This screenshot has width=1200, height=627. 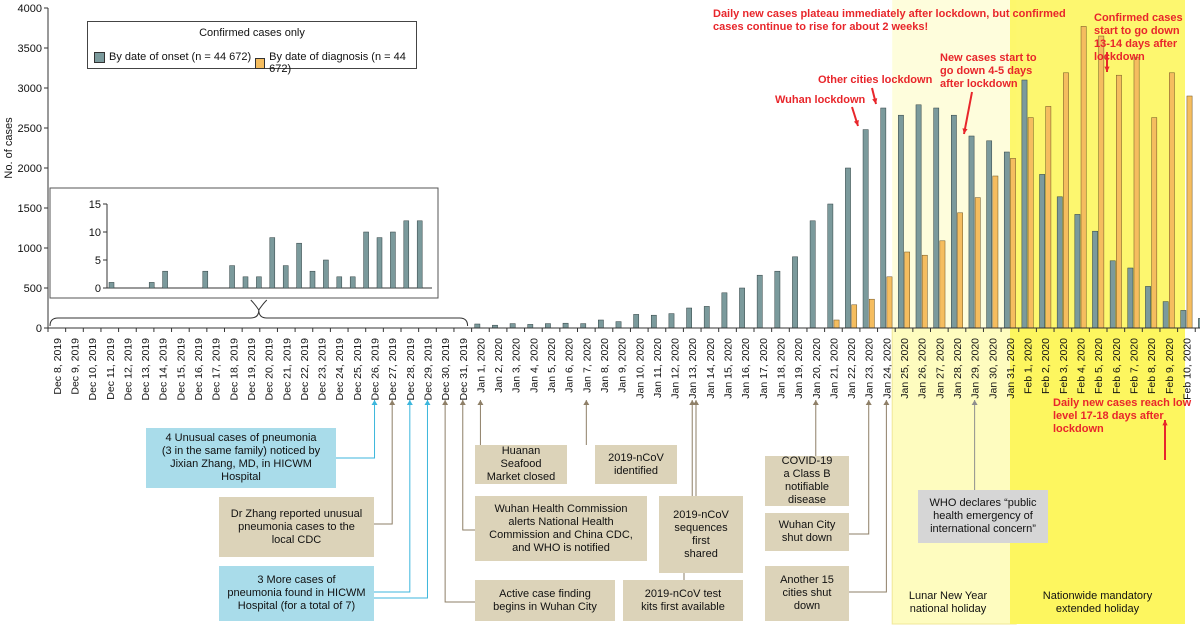 I want to click on x-tick-label: Jan 31, 2020, so click(x=1011, y=368).